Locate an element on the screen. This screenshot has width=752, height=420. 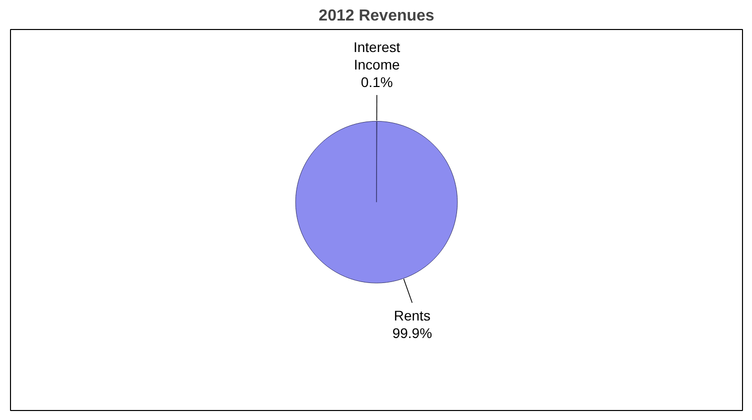
slice-label: Interest Income is located at coordinates (376, 56).